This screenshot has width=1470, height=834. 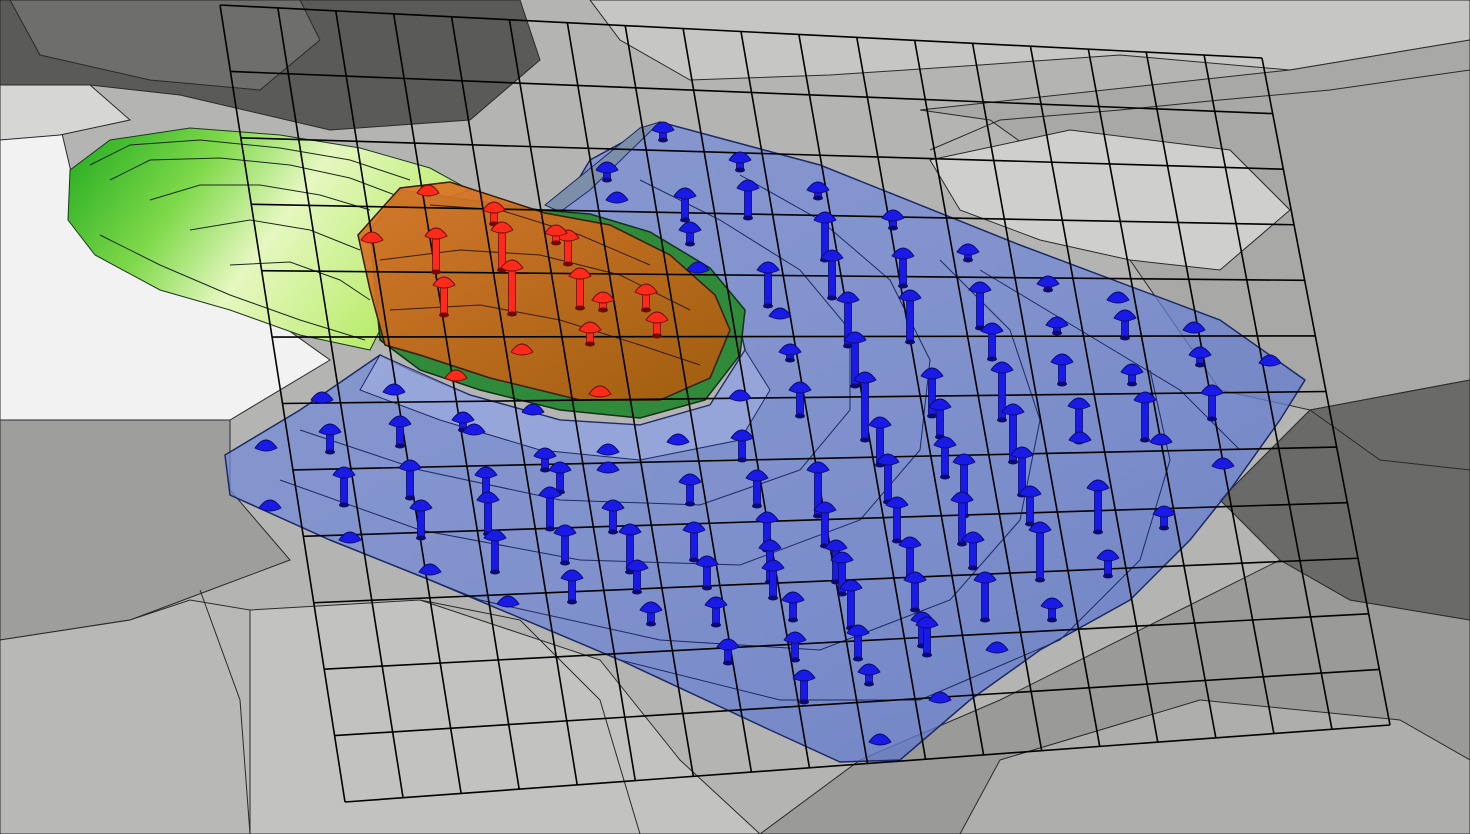 I want to click on green-mound, so click(x=269, y=239).